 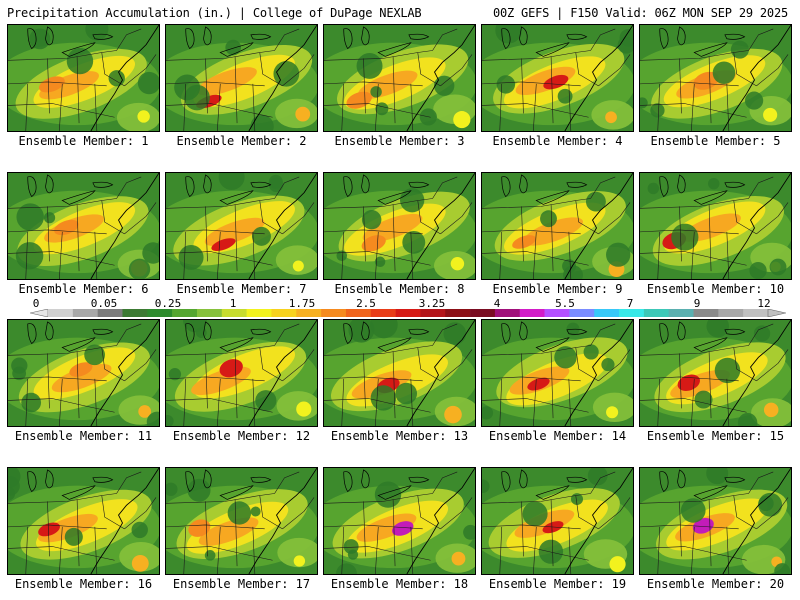 I want to click on ensemble-panel: Ensemble Member: 17, so click(x=241, y=529).